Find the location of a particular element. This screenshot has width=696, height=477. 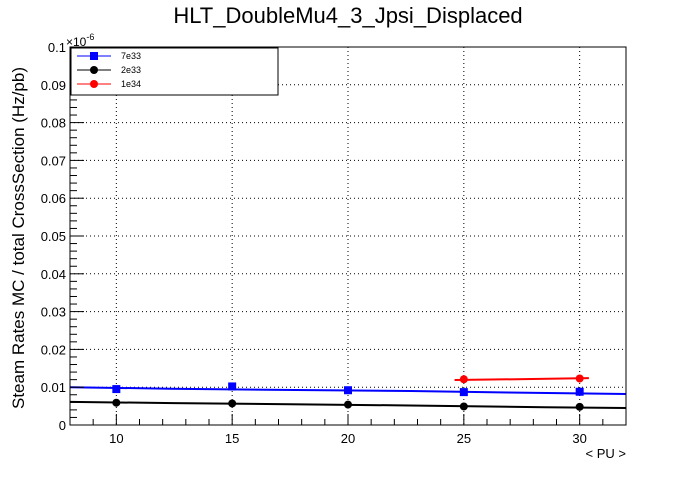

y-tick-label: 0.05 is located at coordinates (53, 236).